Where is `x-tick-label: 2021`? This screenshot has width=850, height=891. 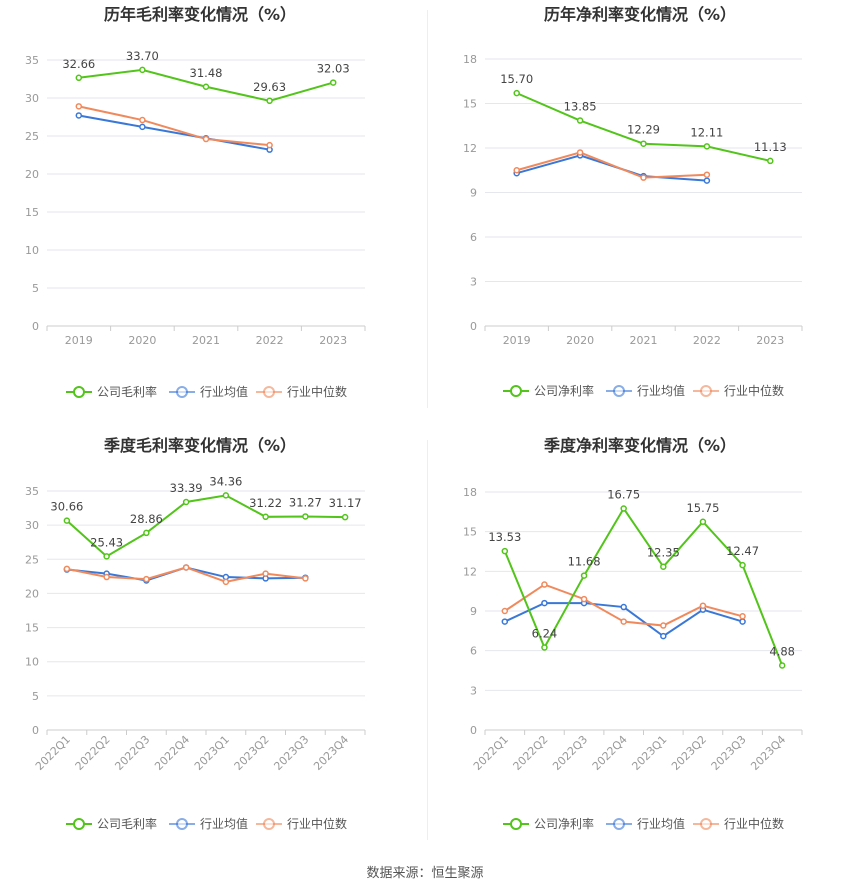 x-tick-label: 2021 is located at coordinates (644, 340).